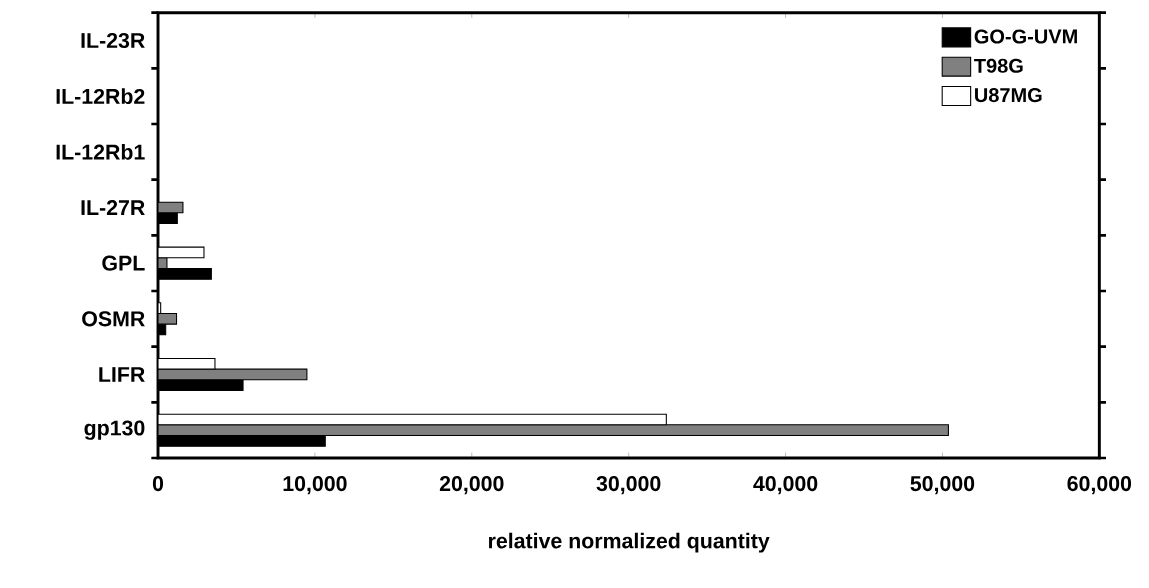  I want to click on y-tick-label: gp130, so click(114, 430).